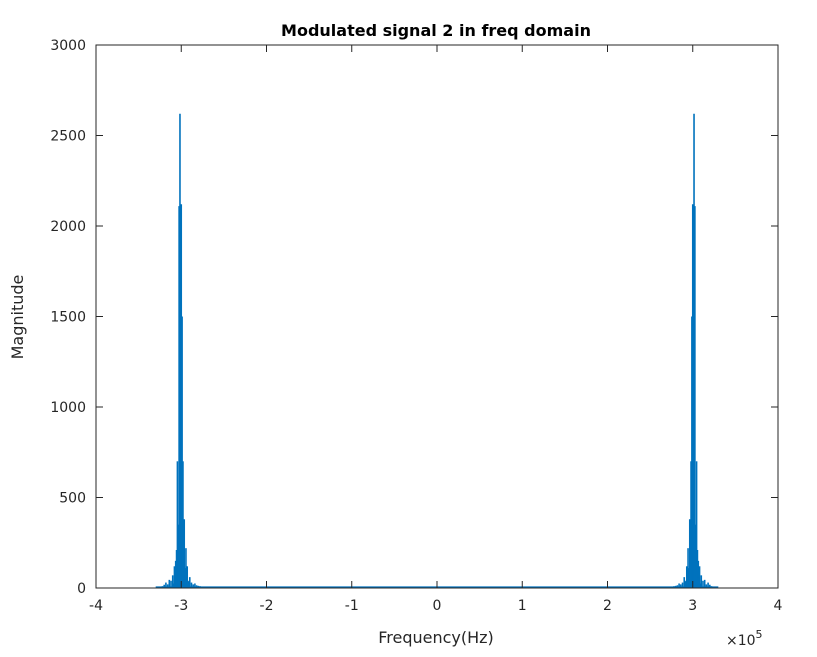 This screenshot has height=657, width=817. Describe the element at coordinates (68, 408) in the screenshot. I see `y-tick-label: 1000` at that location.